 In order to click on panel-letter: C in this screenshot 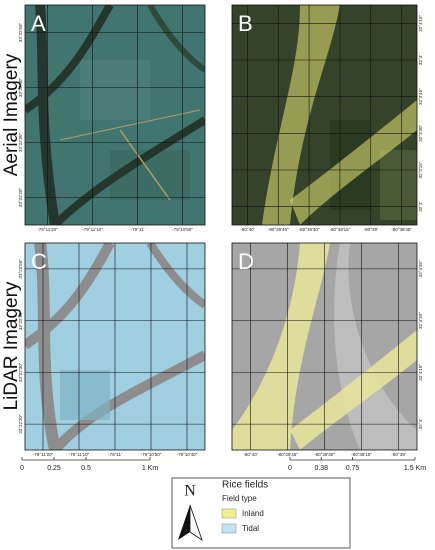, I will do `click(39, 261)`.